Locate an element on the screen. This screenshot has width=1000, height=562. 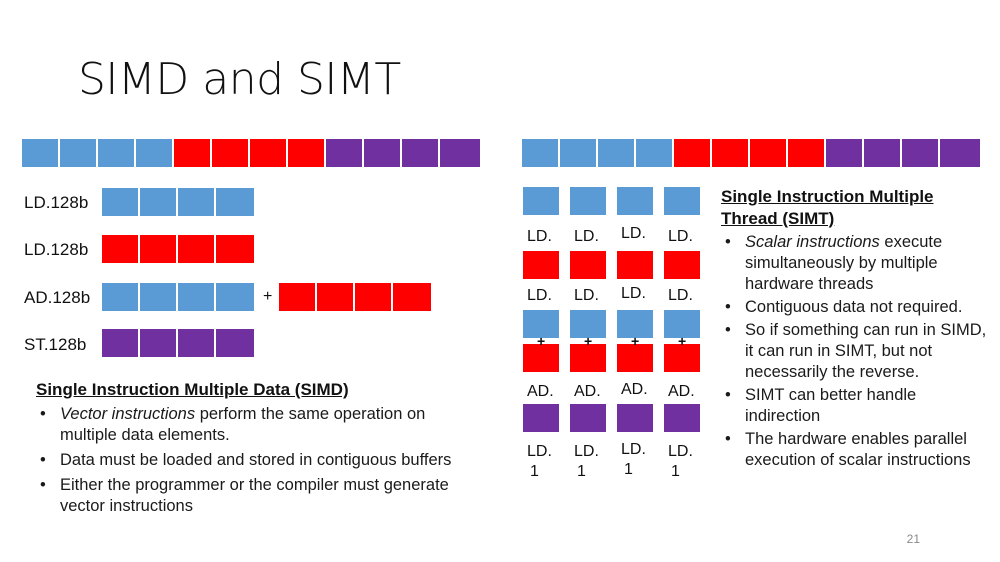
simd-row-label: ST.128b is located at coordinates (55, 344).